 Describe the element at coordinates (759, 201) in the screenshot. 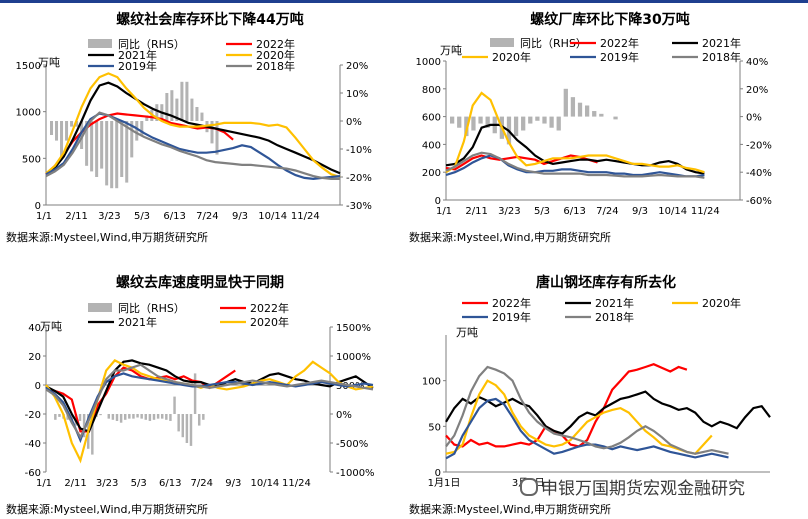

I see `y2-tick-label: -60%` at that location.